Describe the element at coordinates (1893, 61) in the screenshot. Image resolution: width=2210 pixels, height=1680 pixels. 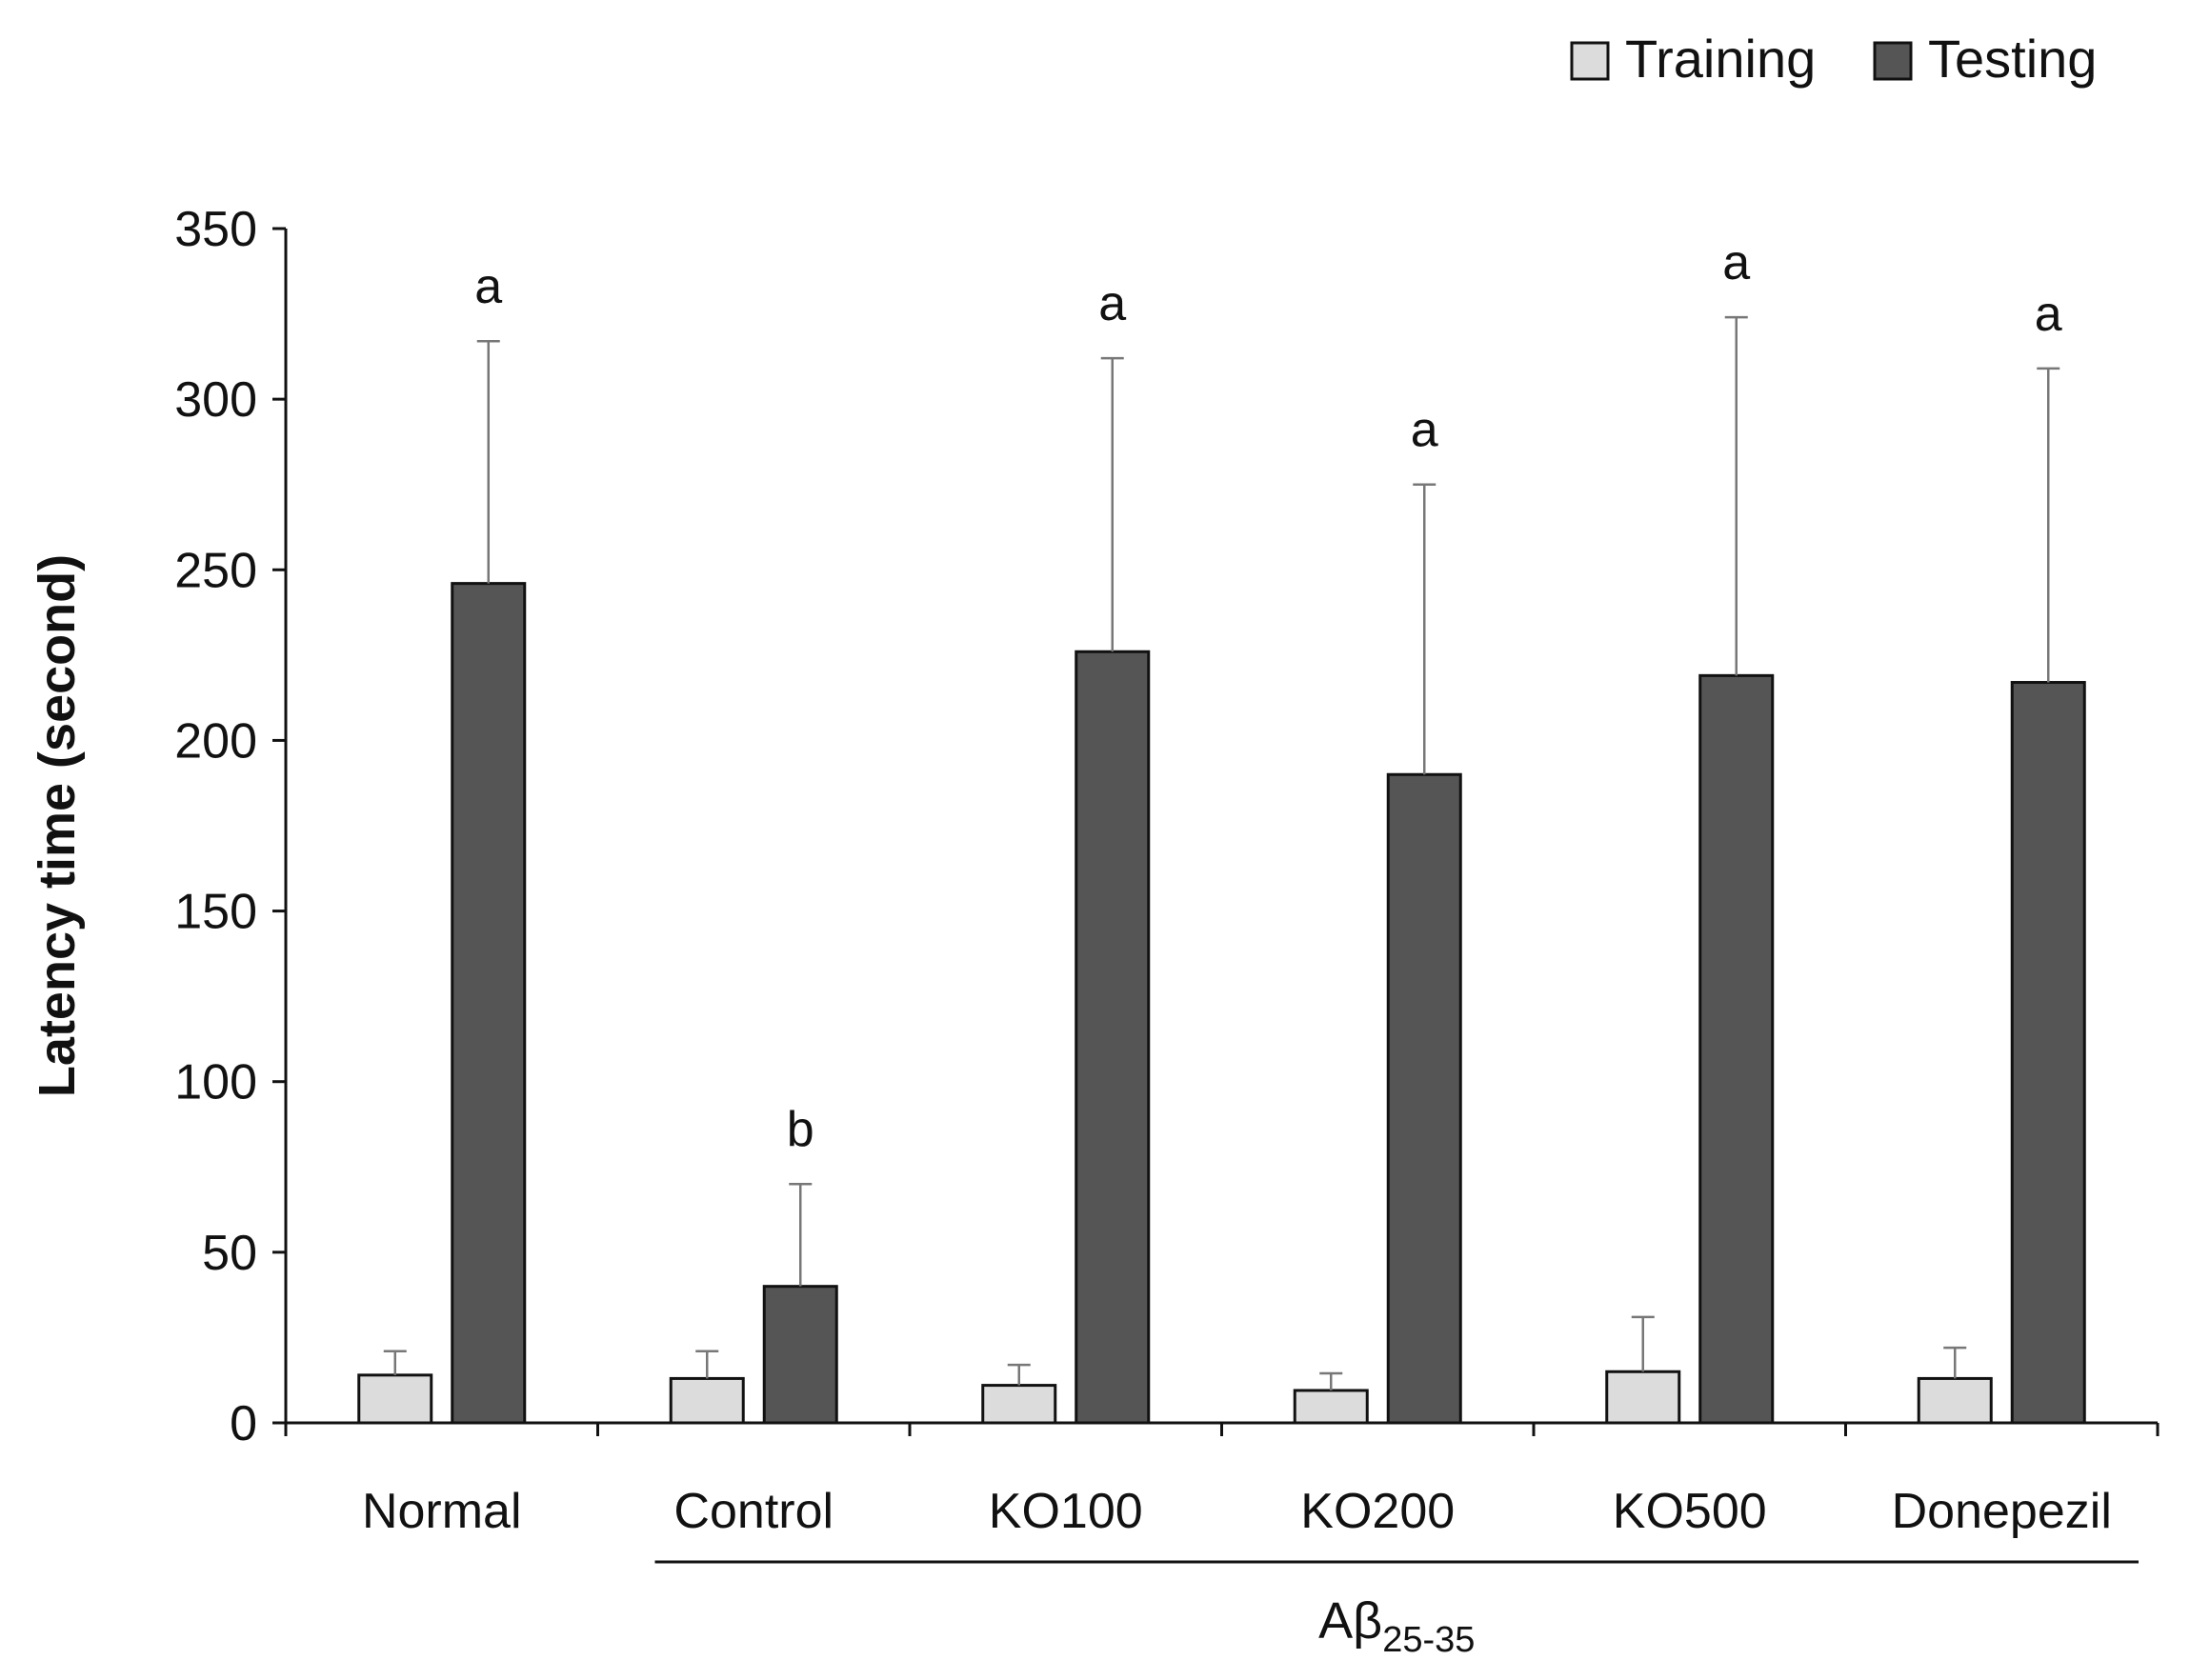
I see `legend-swatch-testing` at that location.